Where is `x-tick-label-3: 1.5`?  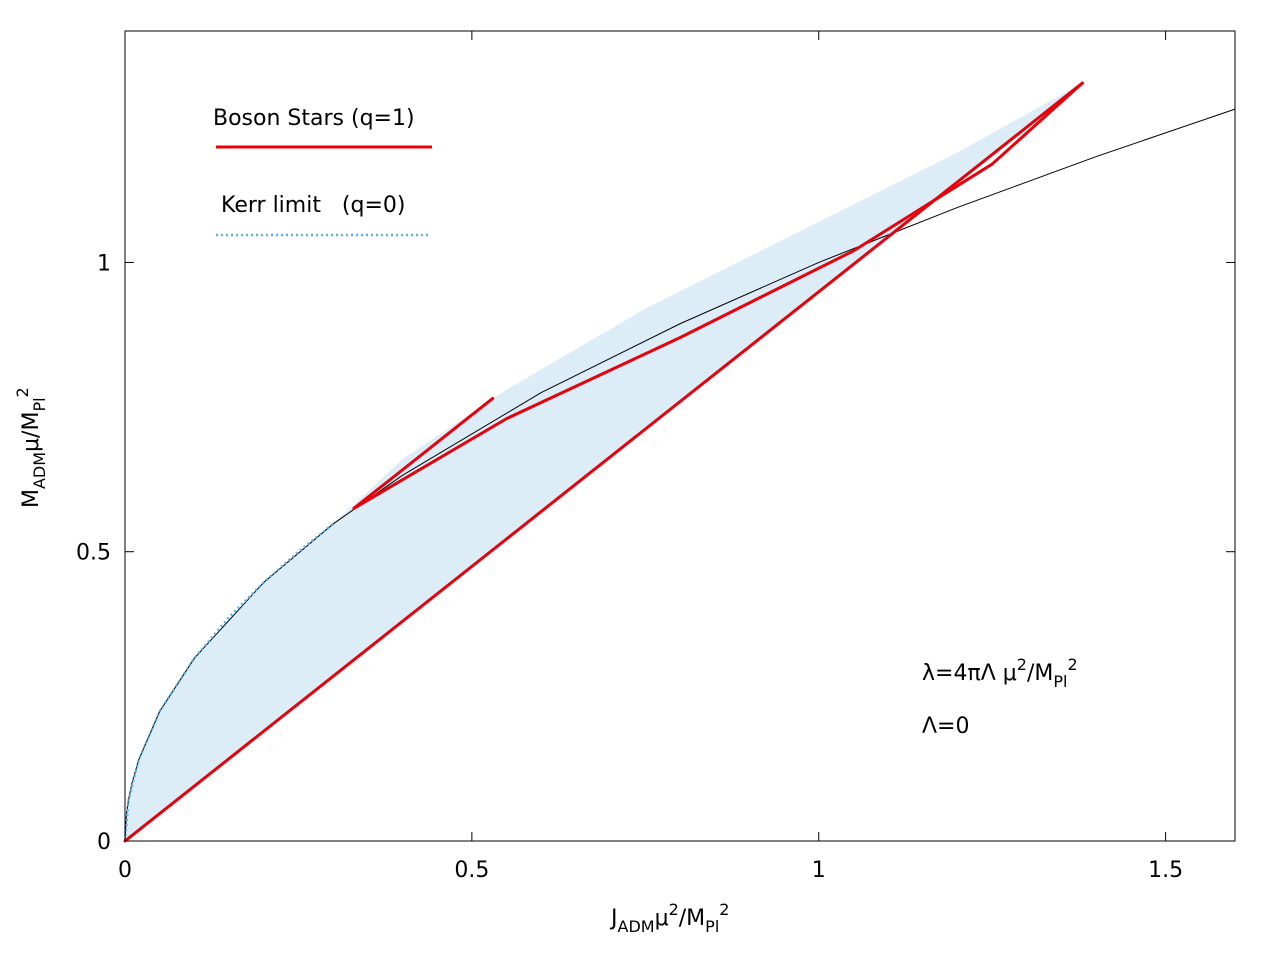
x-tick-label-3: 1.5 is located at coordinates (1165, 870).